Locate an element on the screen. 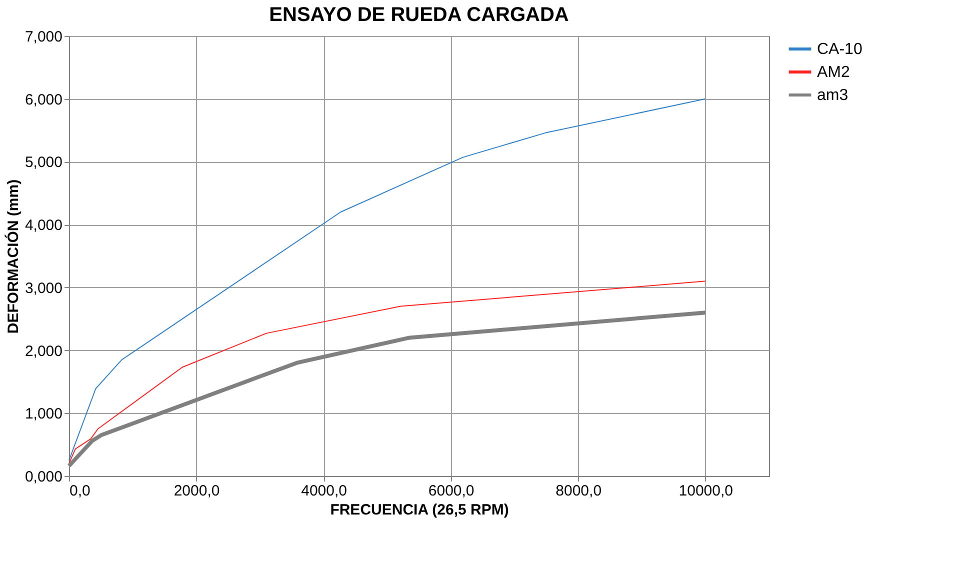  legend-label: AM2 is located at coordinates (833, 72).